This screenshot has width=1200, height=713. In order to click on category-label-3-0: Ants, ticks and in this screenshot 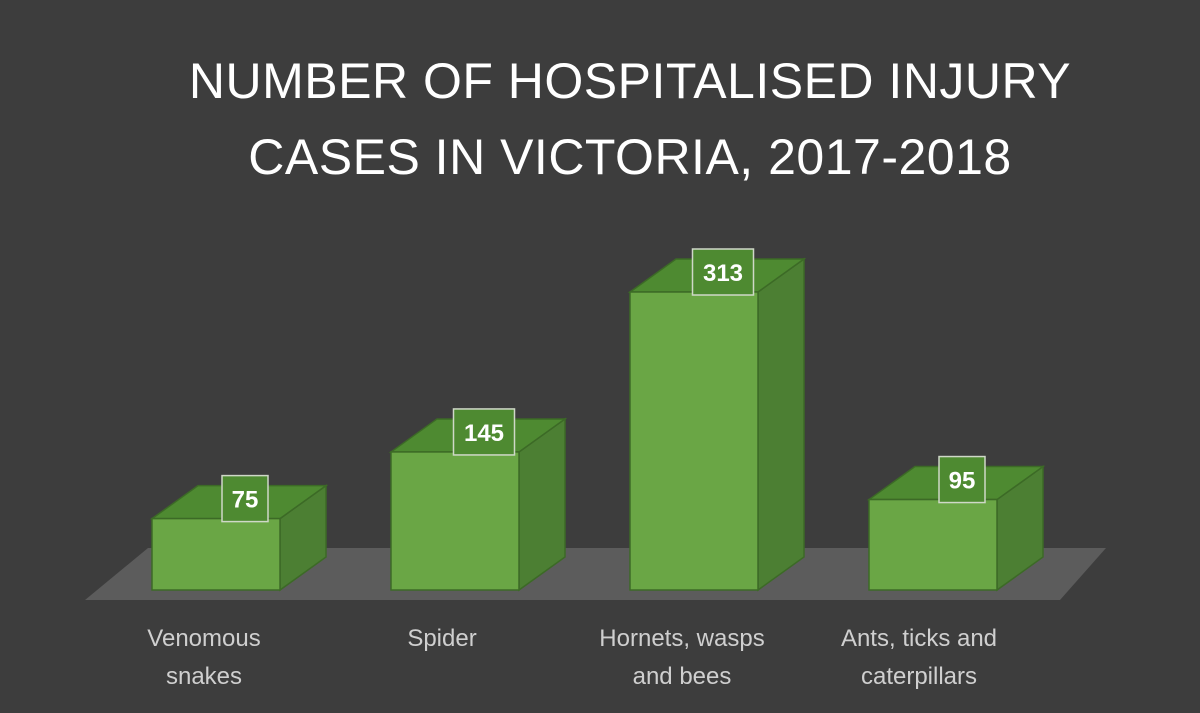, I will do `click(919, 638)`.